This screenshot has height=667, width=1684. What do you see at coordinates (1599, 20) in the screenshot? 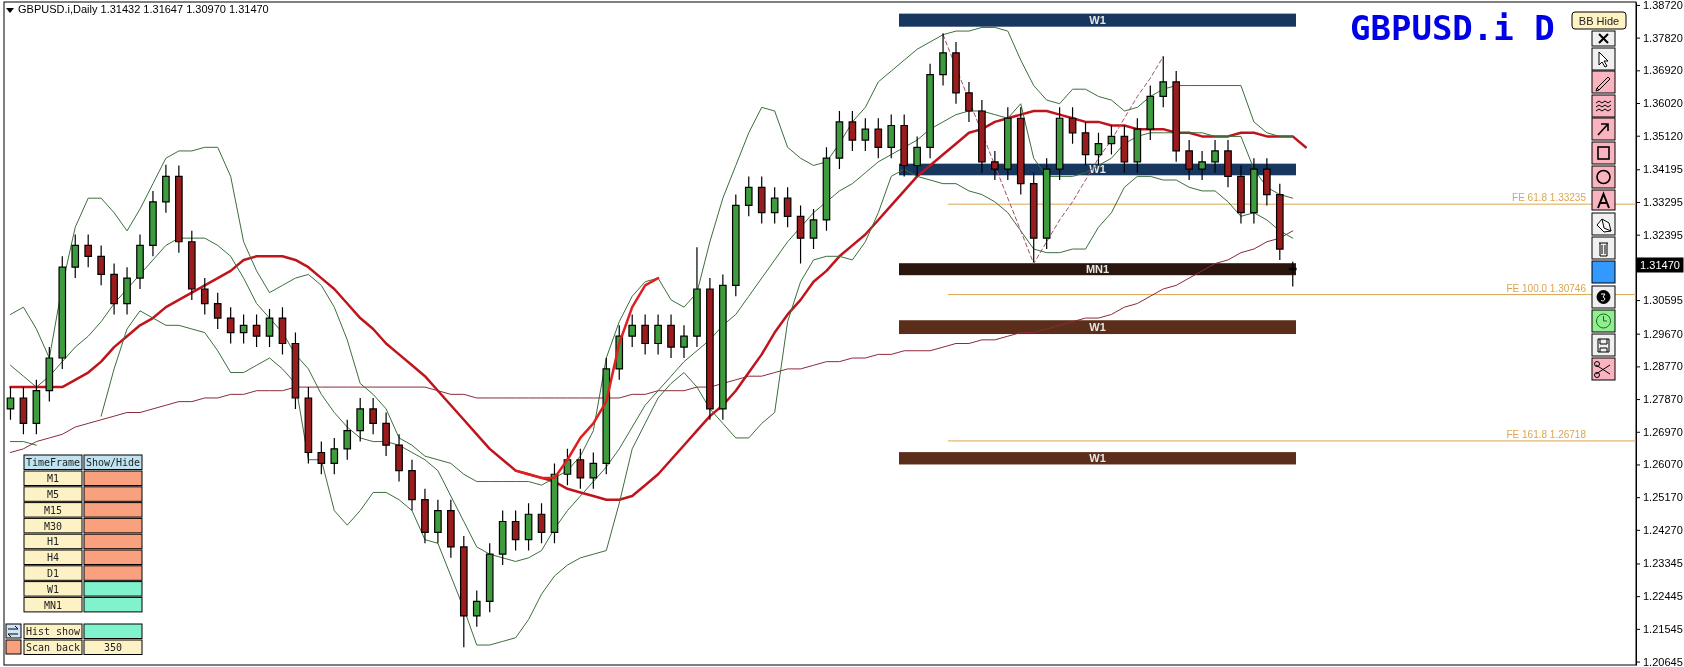
I see `annotation: BB Hide` at bounding box center [1599, 20].